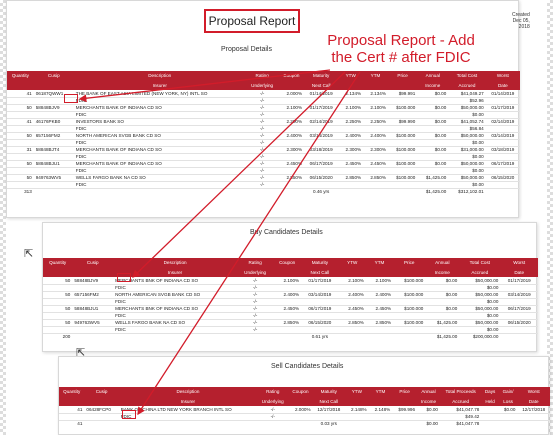 This screenshot has width=553, height=435. I want to click on cell-coupon: 2.400%, so click(291, 136).